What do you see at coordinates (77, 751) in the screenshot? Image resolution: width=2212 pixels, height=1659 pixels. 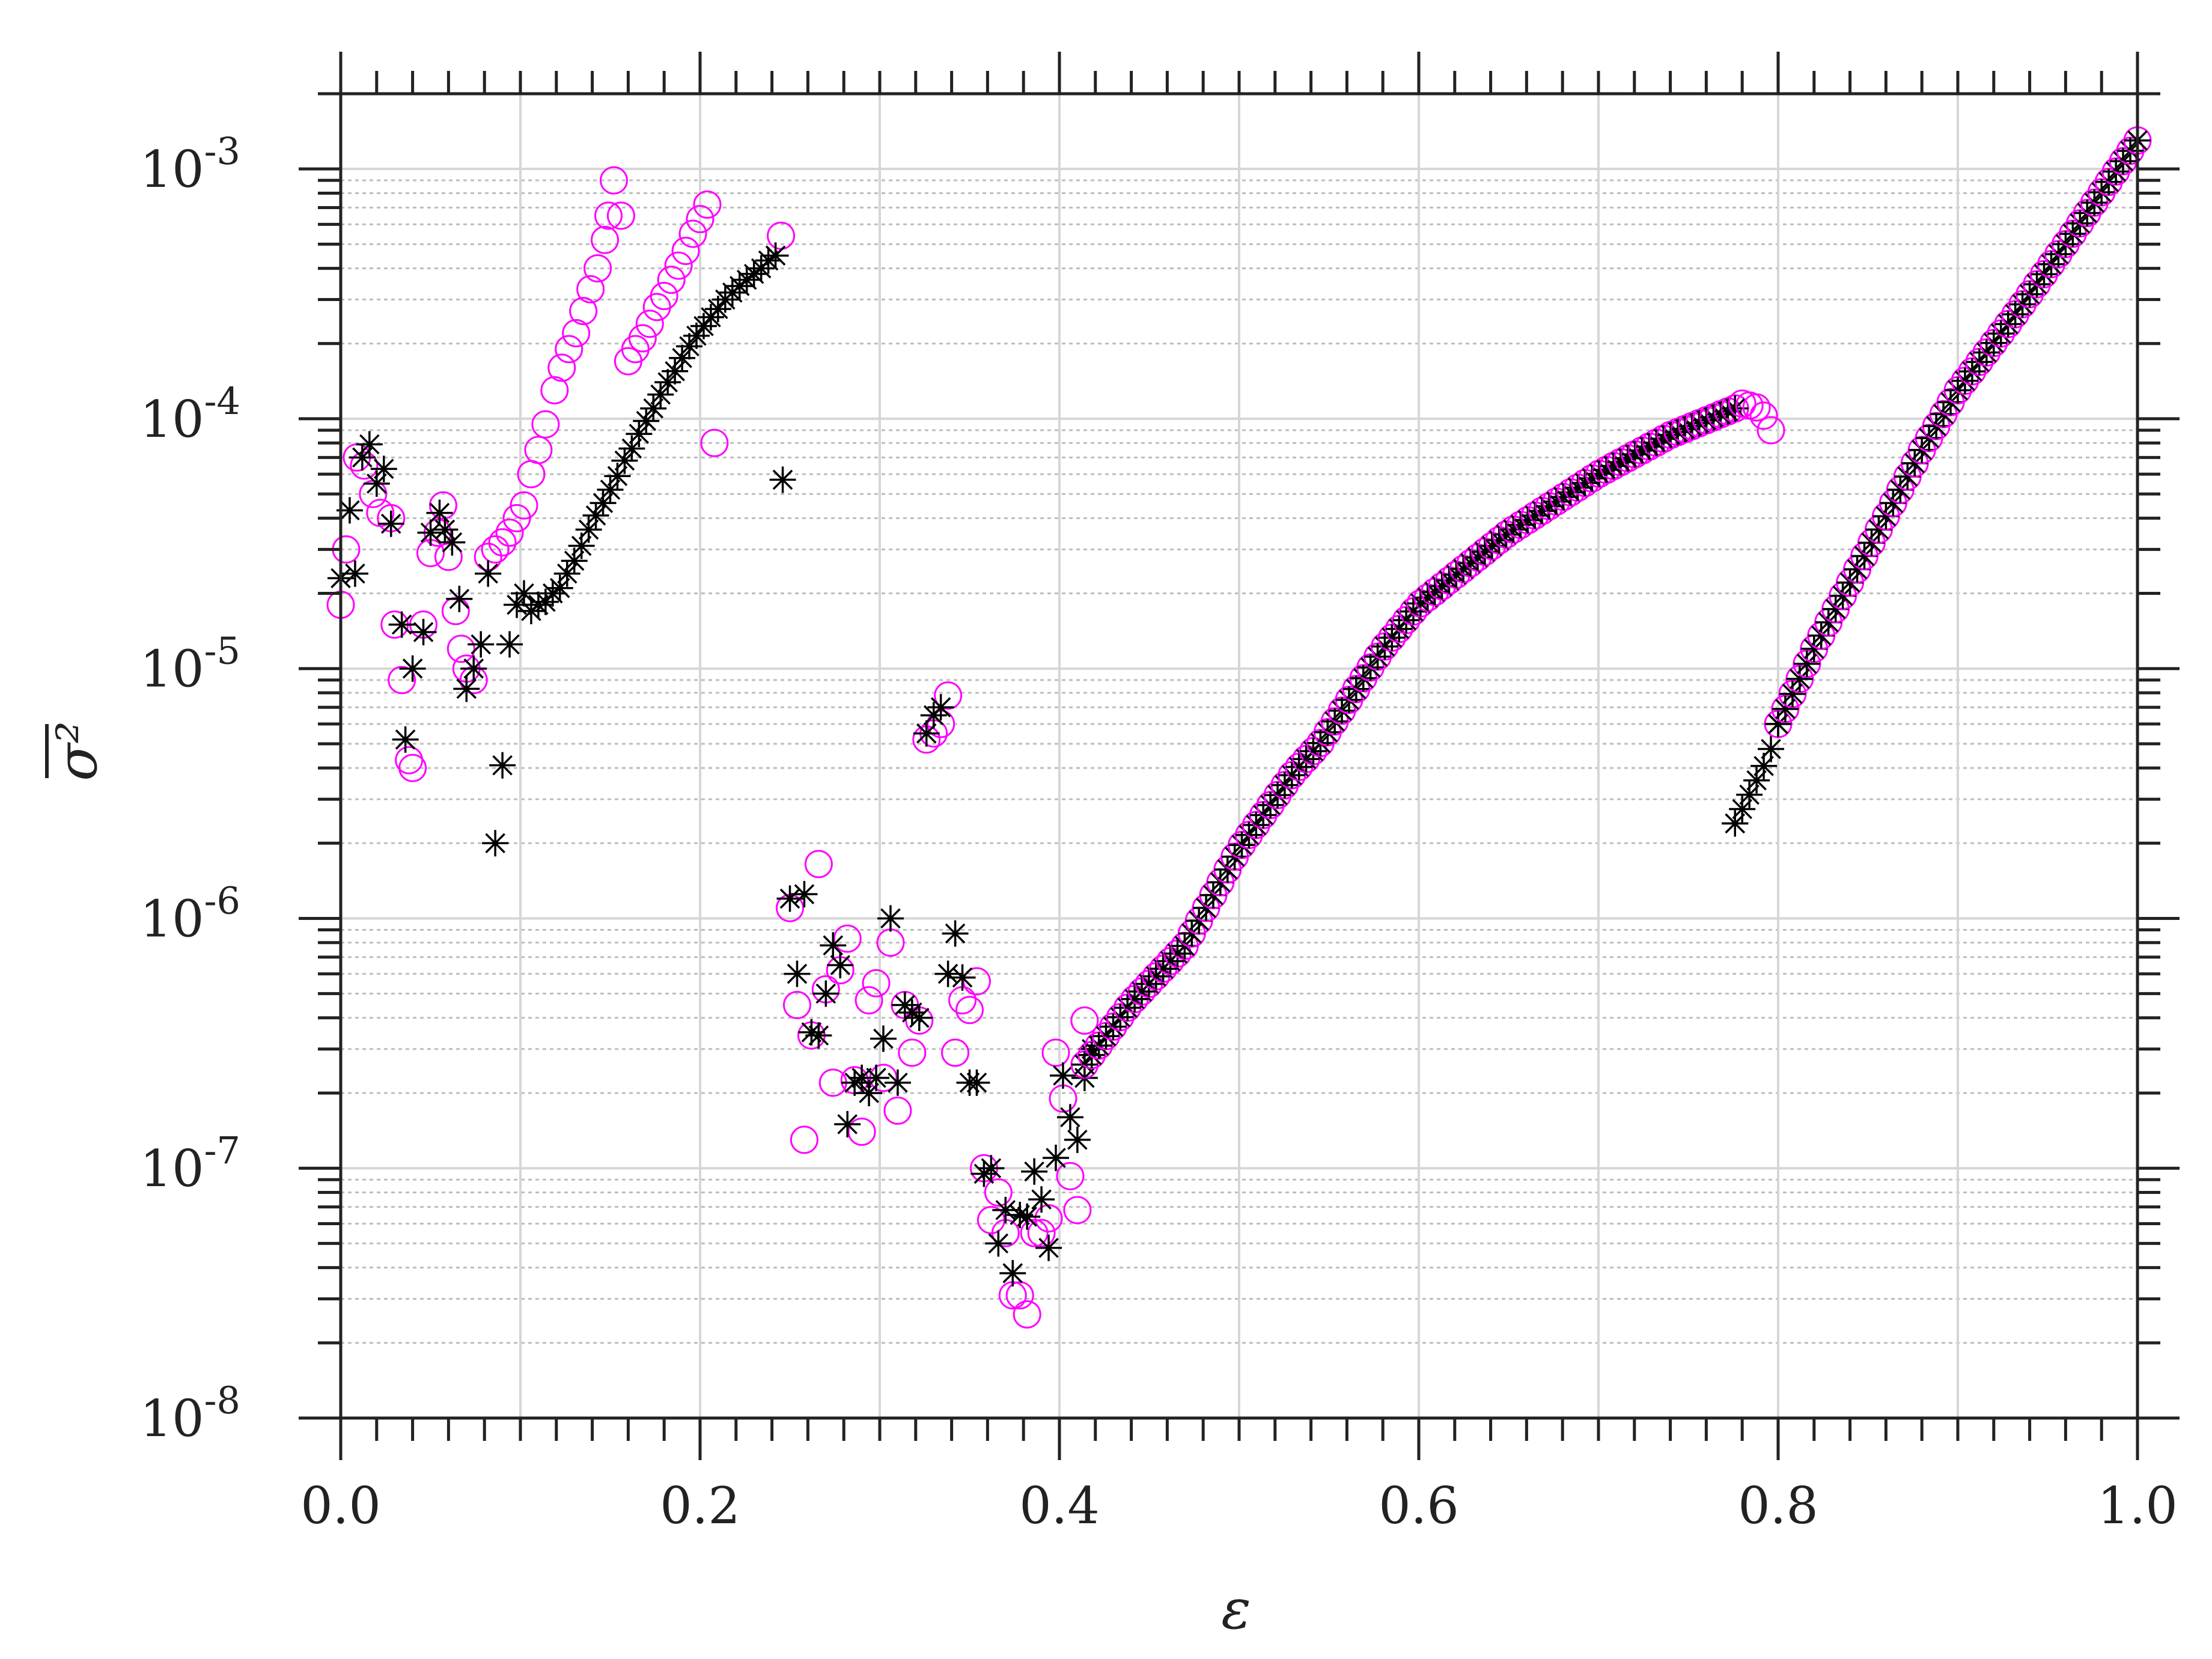 I see `y-axis-label: σ²` at bounding box center [77, 751].